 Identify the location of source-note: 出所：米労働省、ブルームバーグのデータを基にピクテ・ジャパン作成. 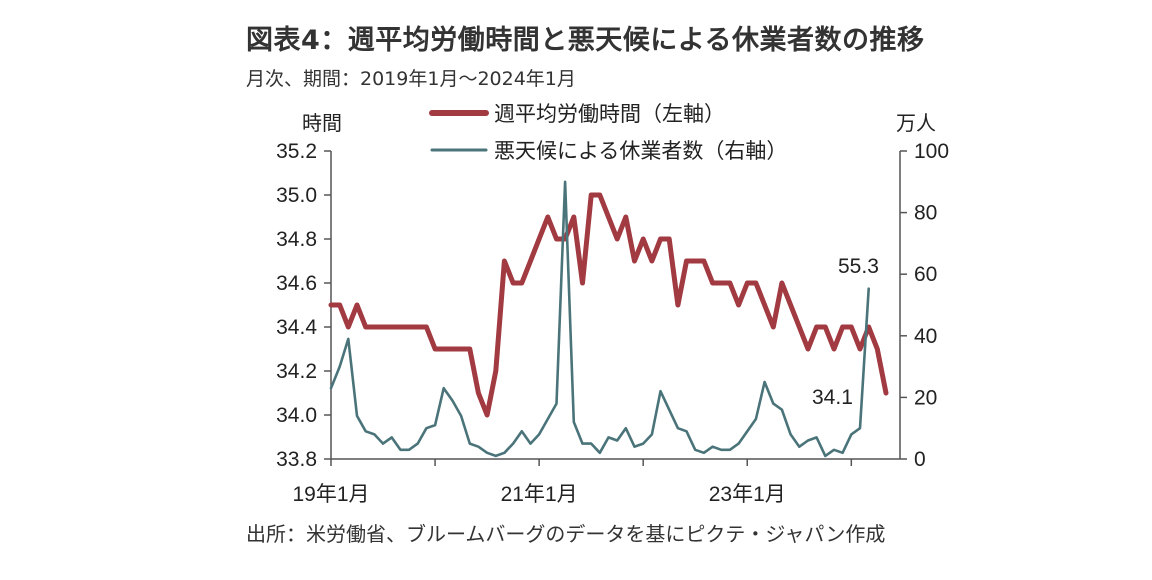
(566, 534).